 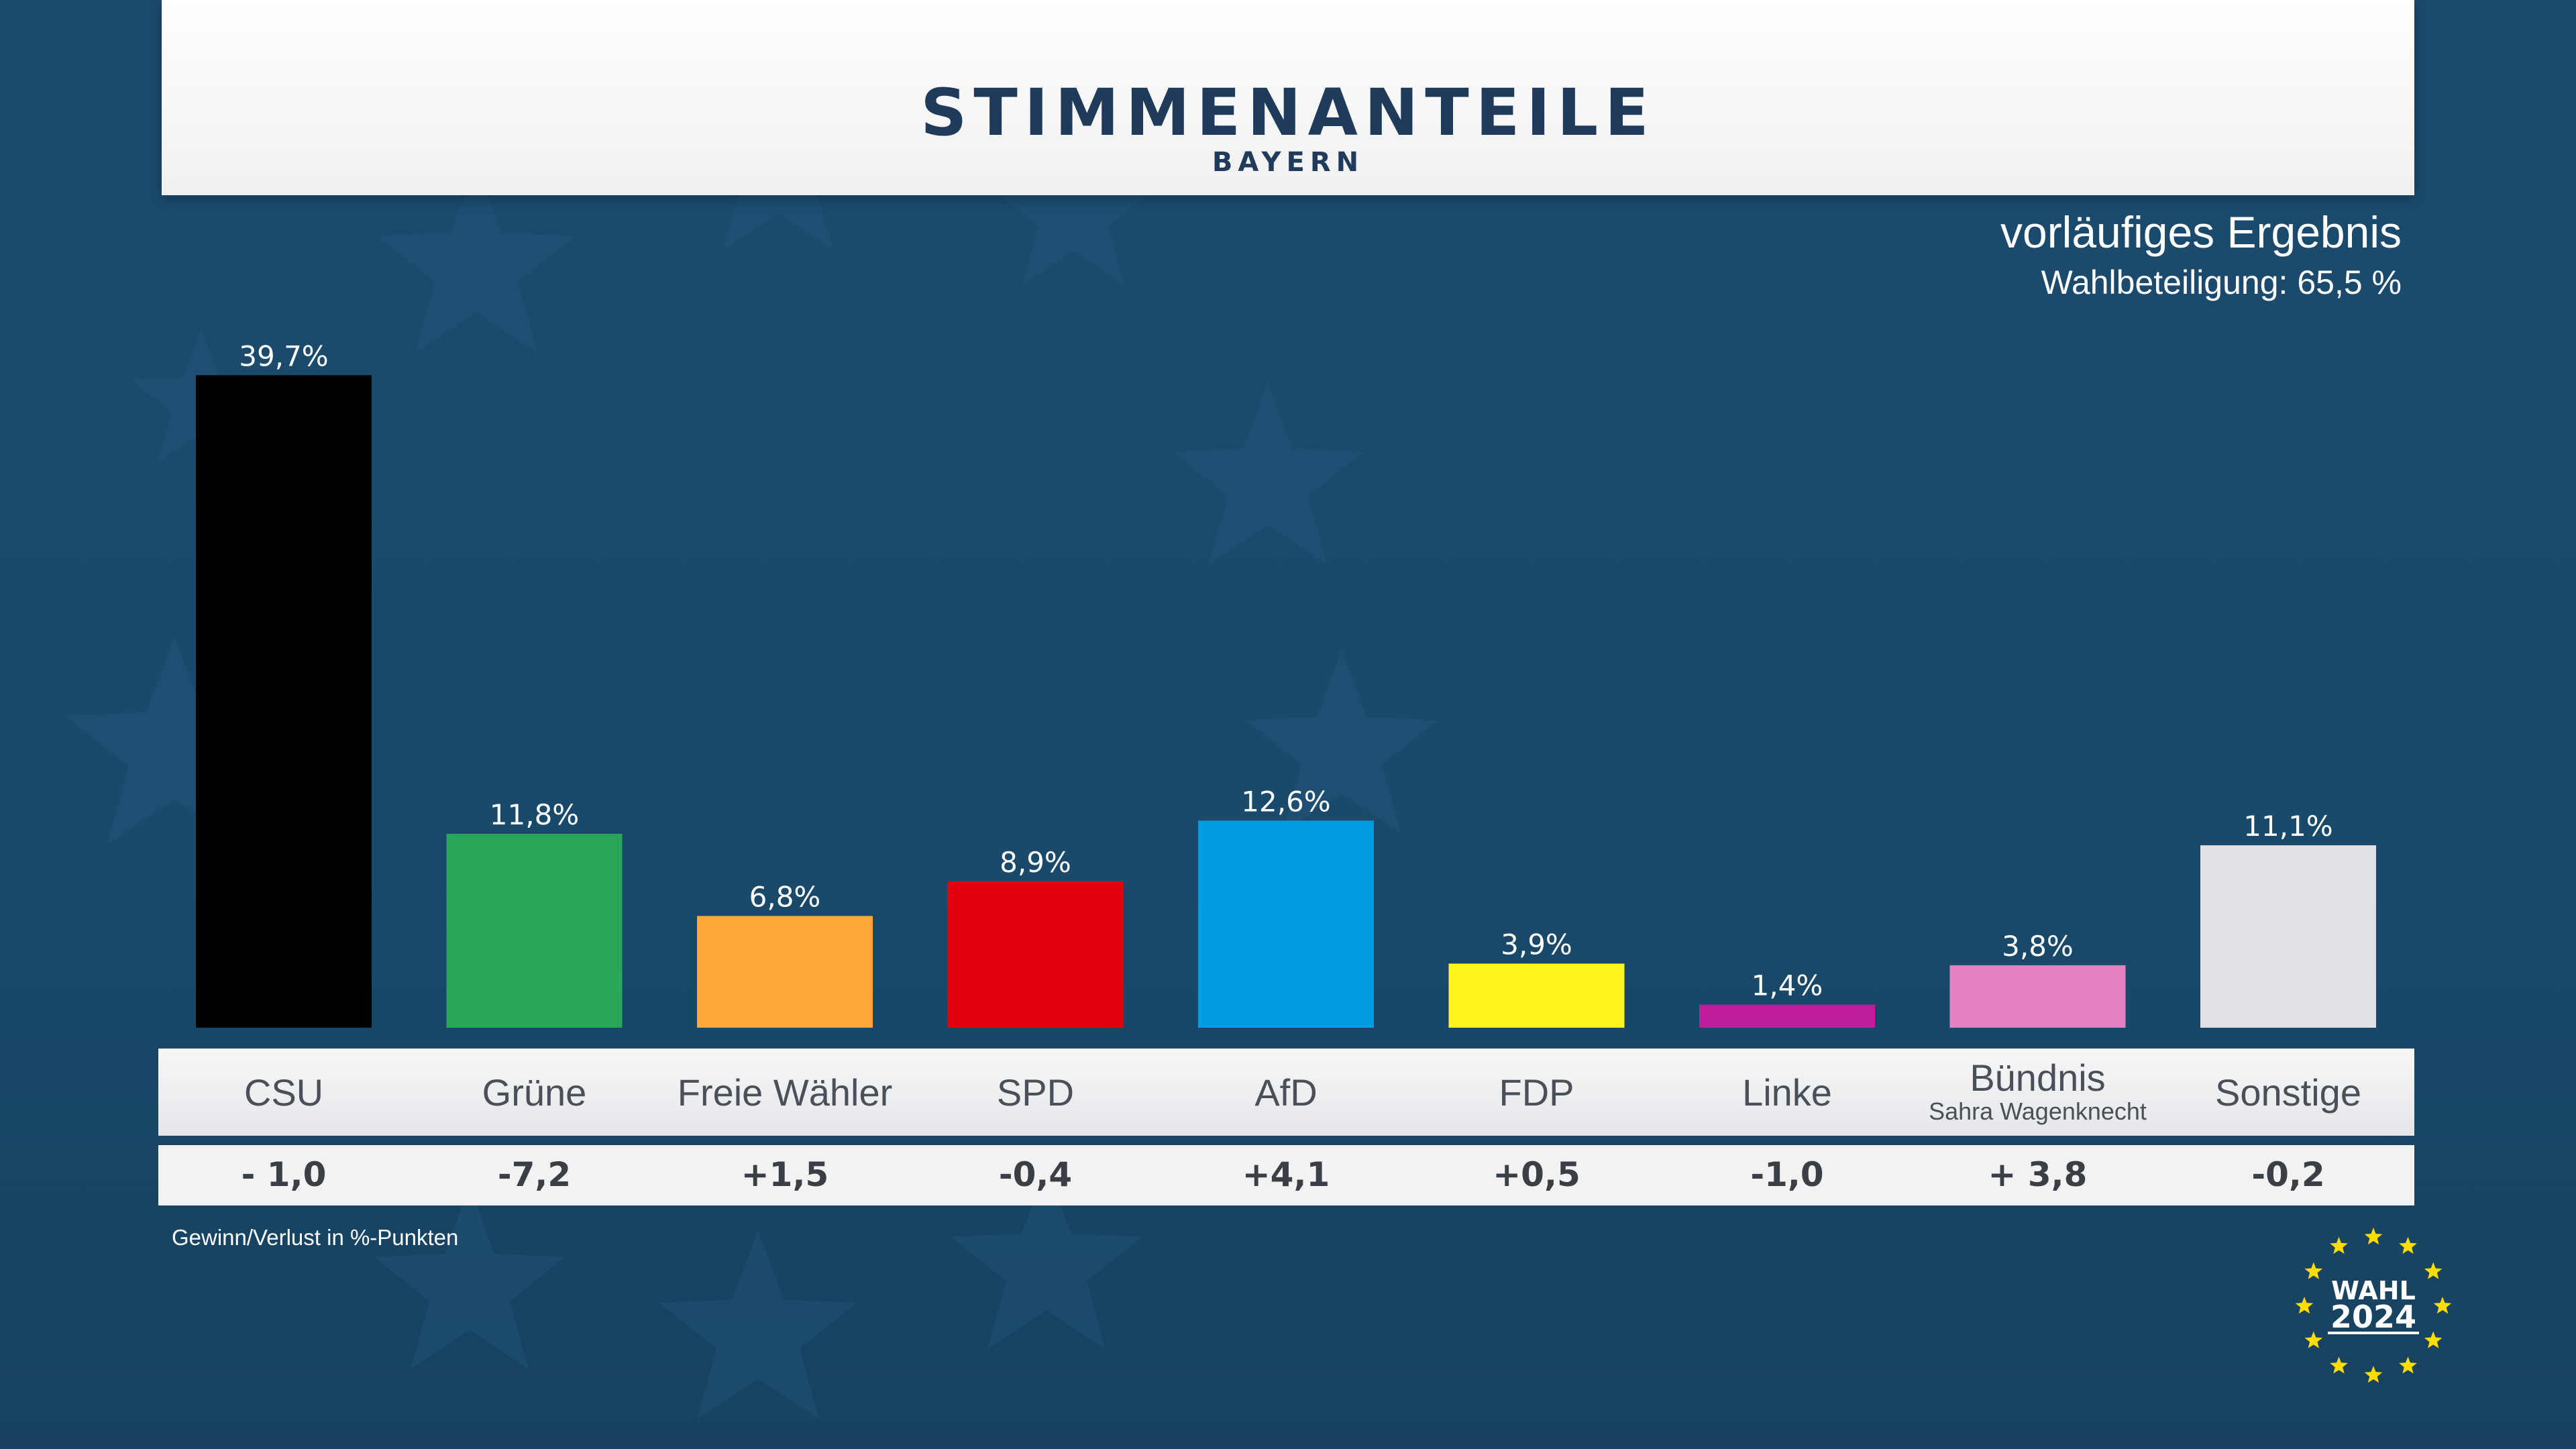 What do you see at coordinates (785, 1174) in the screenshot?
I see `party-change: +1,5` at bounding box center [785, 1174].